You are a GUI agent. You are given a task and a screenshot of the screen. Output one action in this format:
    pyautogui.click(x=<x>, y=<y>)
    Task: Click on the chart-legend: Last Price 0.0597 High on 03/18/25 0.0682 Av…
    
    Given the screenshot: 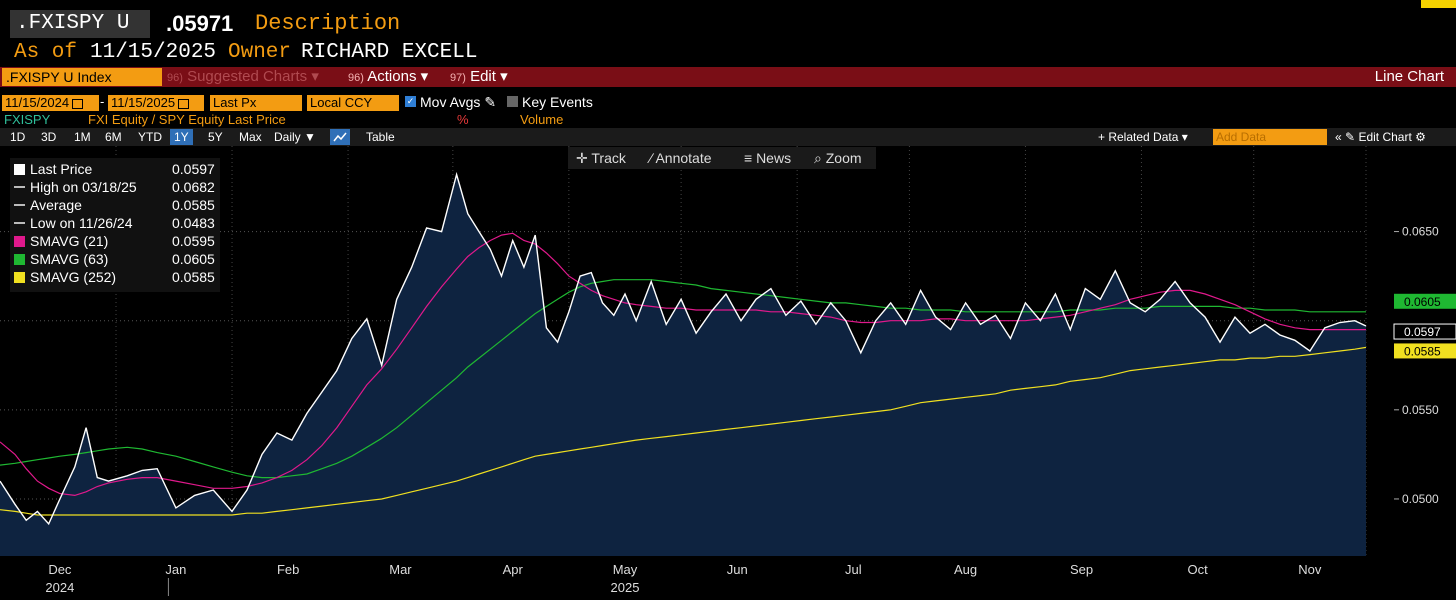 What is the action you would take?
    pyautogui.click(x=115, y=225)
    